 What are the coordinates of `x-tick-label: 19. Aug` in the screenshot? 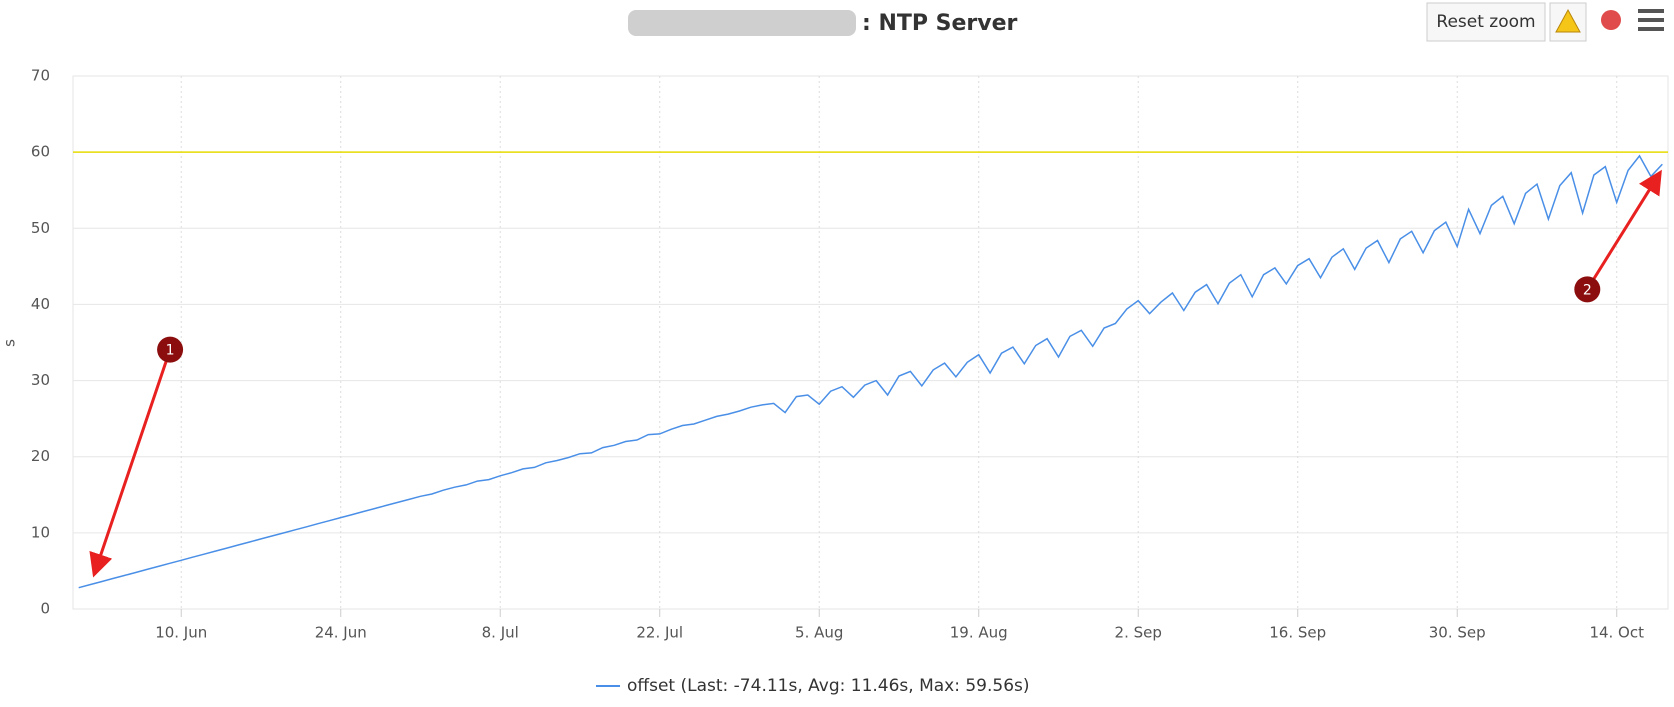 It's located at (979, 633).